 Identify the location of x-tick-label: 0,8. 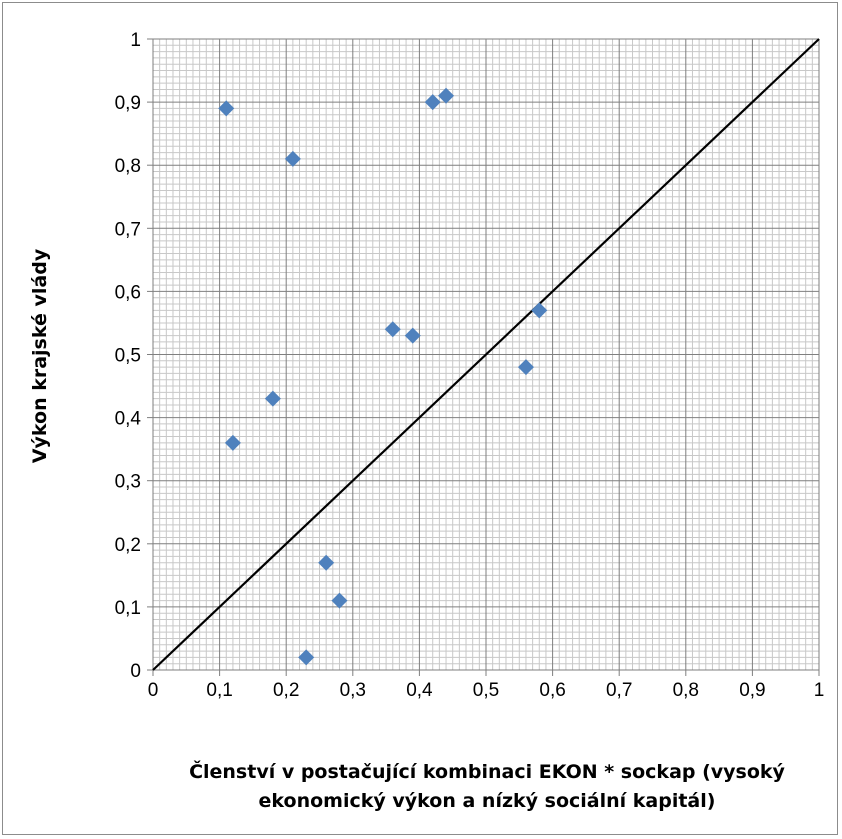
(686, 690).